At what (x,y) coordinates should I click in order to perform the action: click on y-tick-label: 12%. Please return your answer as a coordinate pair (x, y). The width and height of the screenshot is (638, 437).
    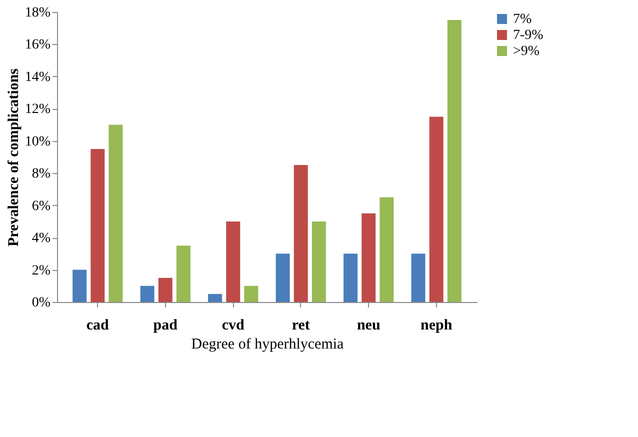
    Looking at the image, I should click on (37, 110).